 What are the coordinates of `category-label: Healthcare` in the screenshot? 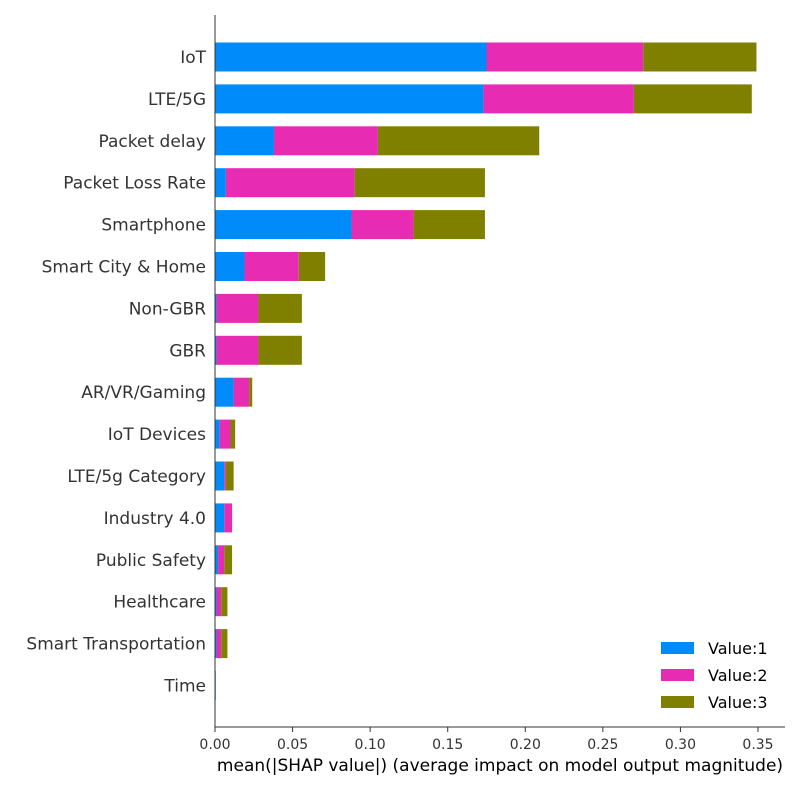 It's located at (159, 603).